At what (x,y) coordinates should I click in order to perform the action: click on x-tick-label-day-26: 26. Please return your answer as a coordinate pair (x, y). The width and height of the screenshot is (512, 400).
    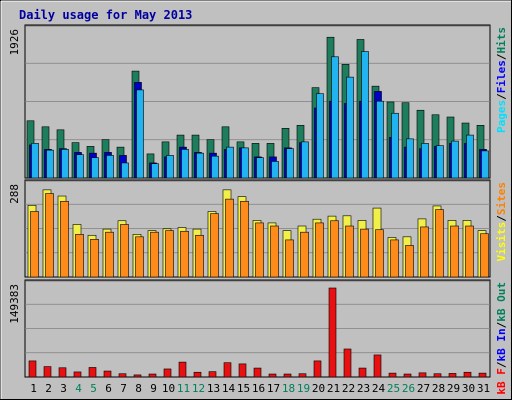
    Looking at the image, I should click on (408, 388).